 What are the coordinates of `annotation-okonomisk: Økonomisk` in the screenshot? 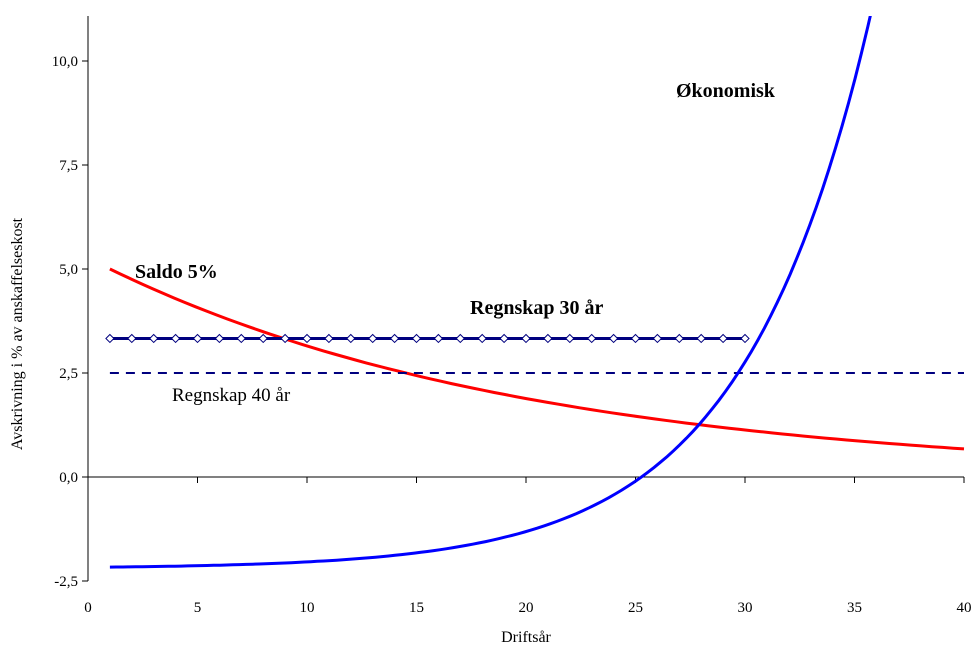 It's located at (726, 91).